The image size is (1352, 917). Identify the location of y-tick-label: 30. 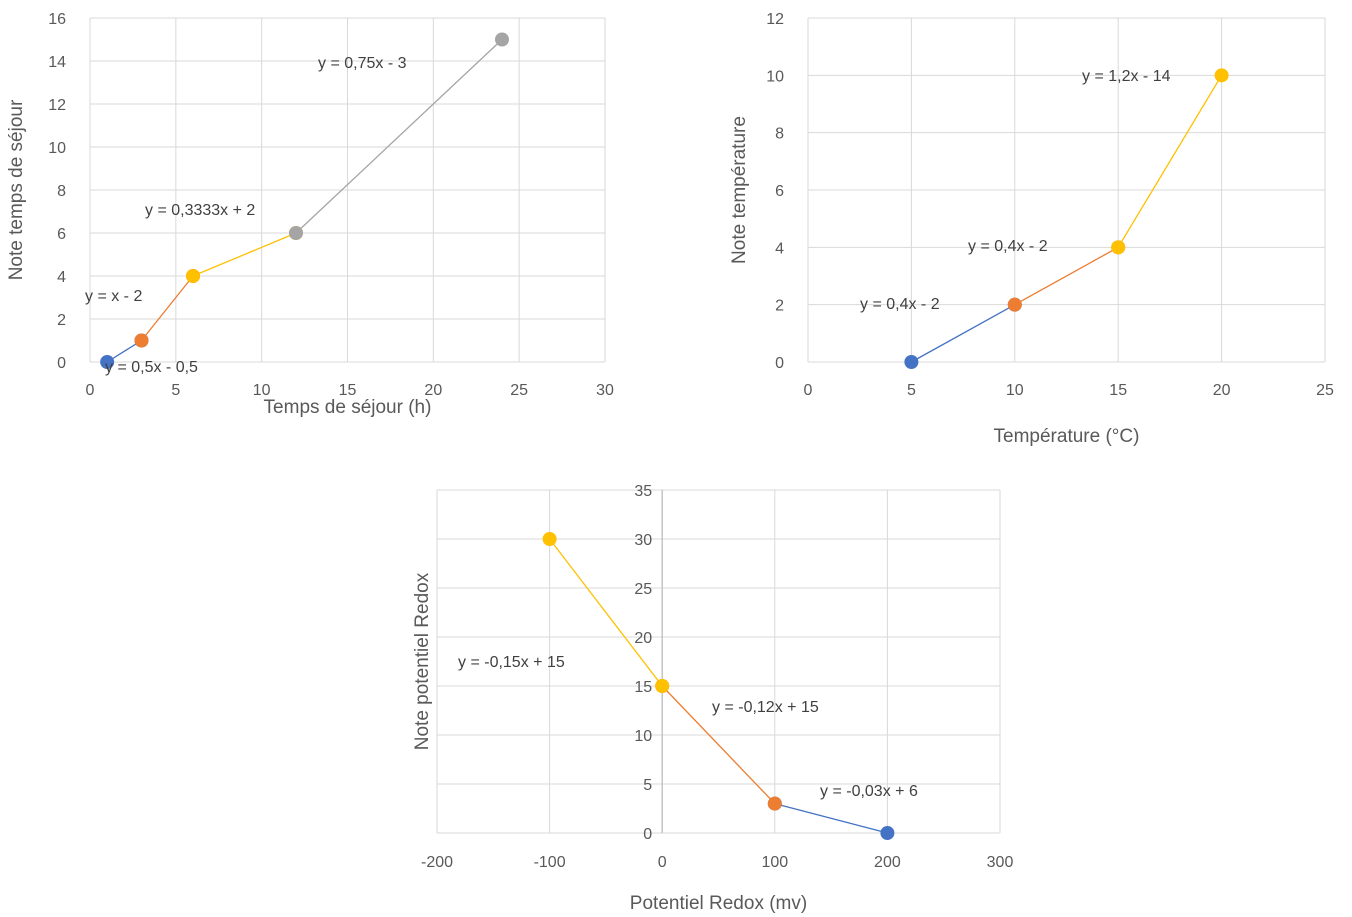
(643, 540).